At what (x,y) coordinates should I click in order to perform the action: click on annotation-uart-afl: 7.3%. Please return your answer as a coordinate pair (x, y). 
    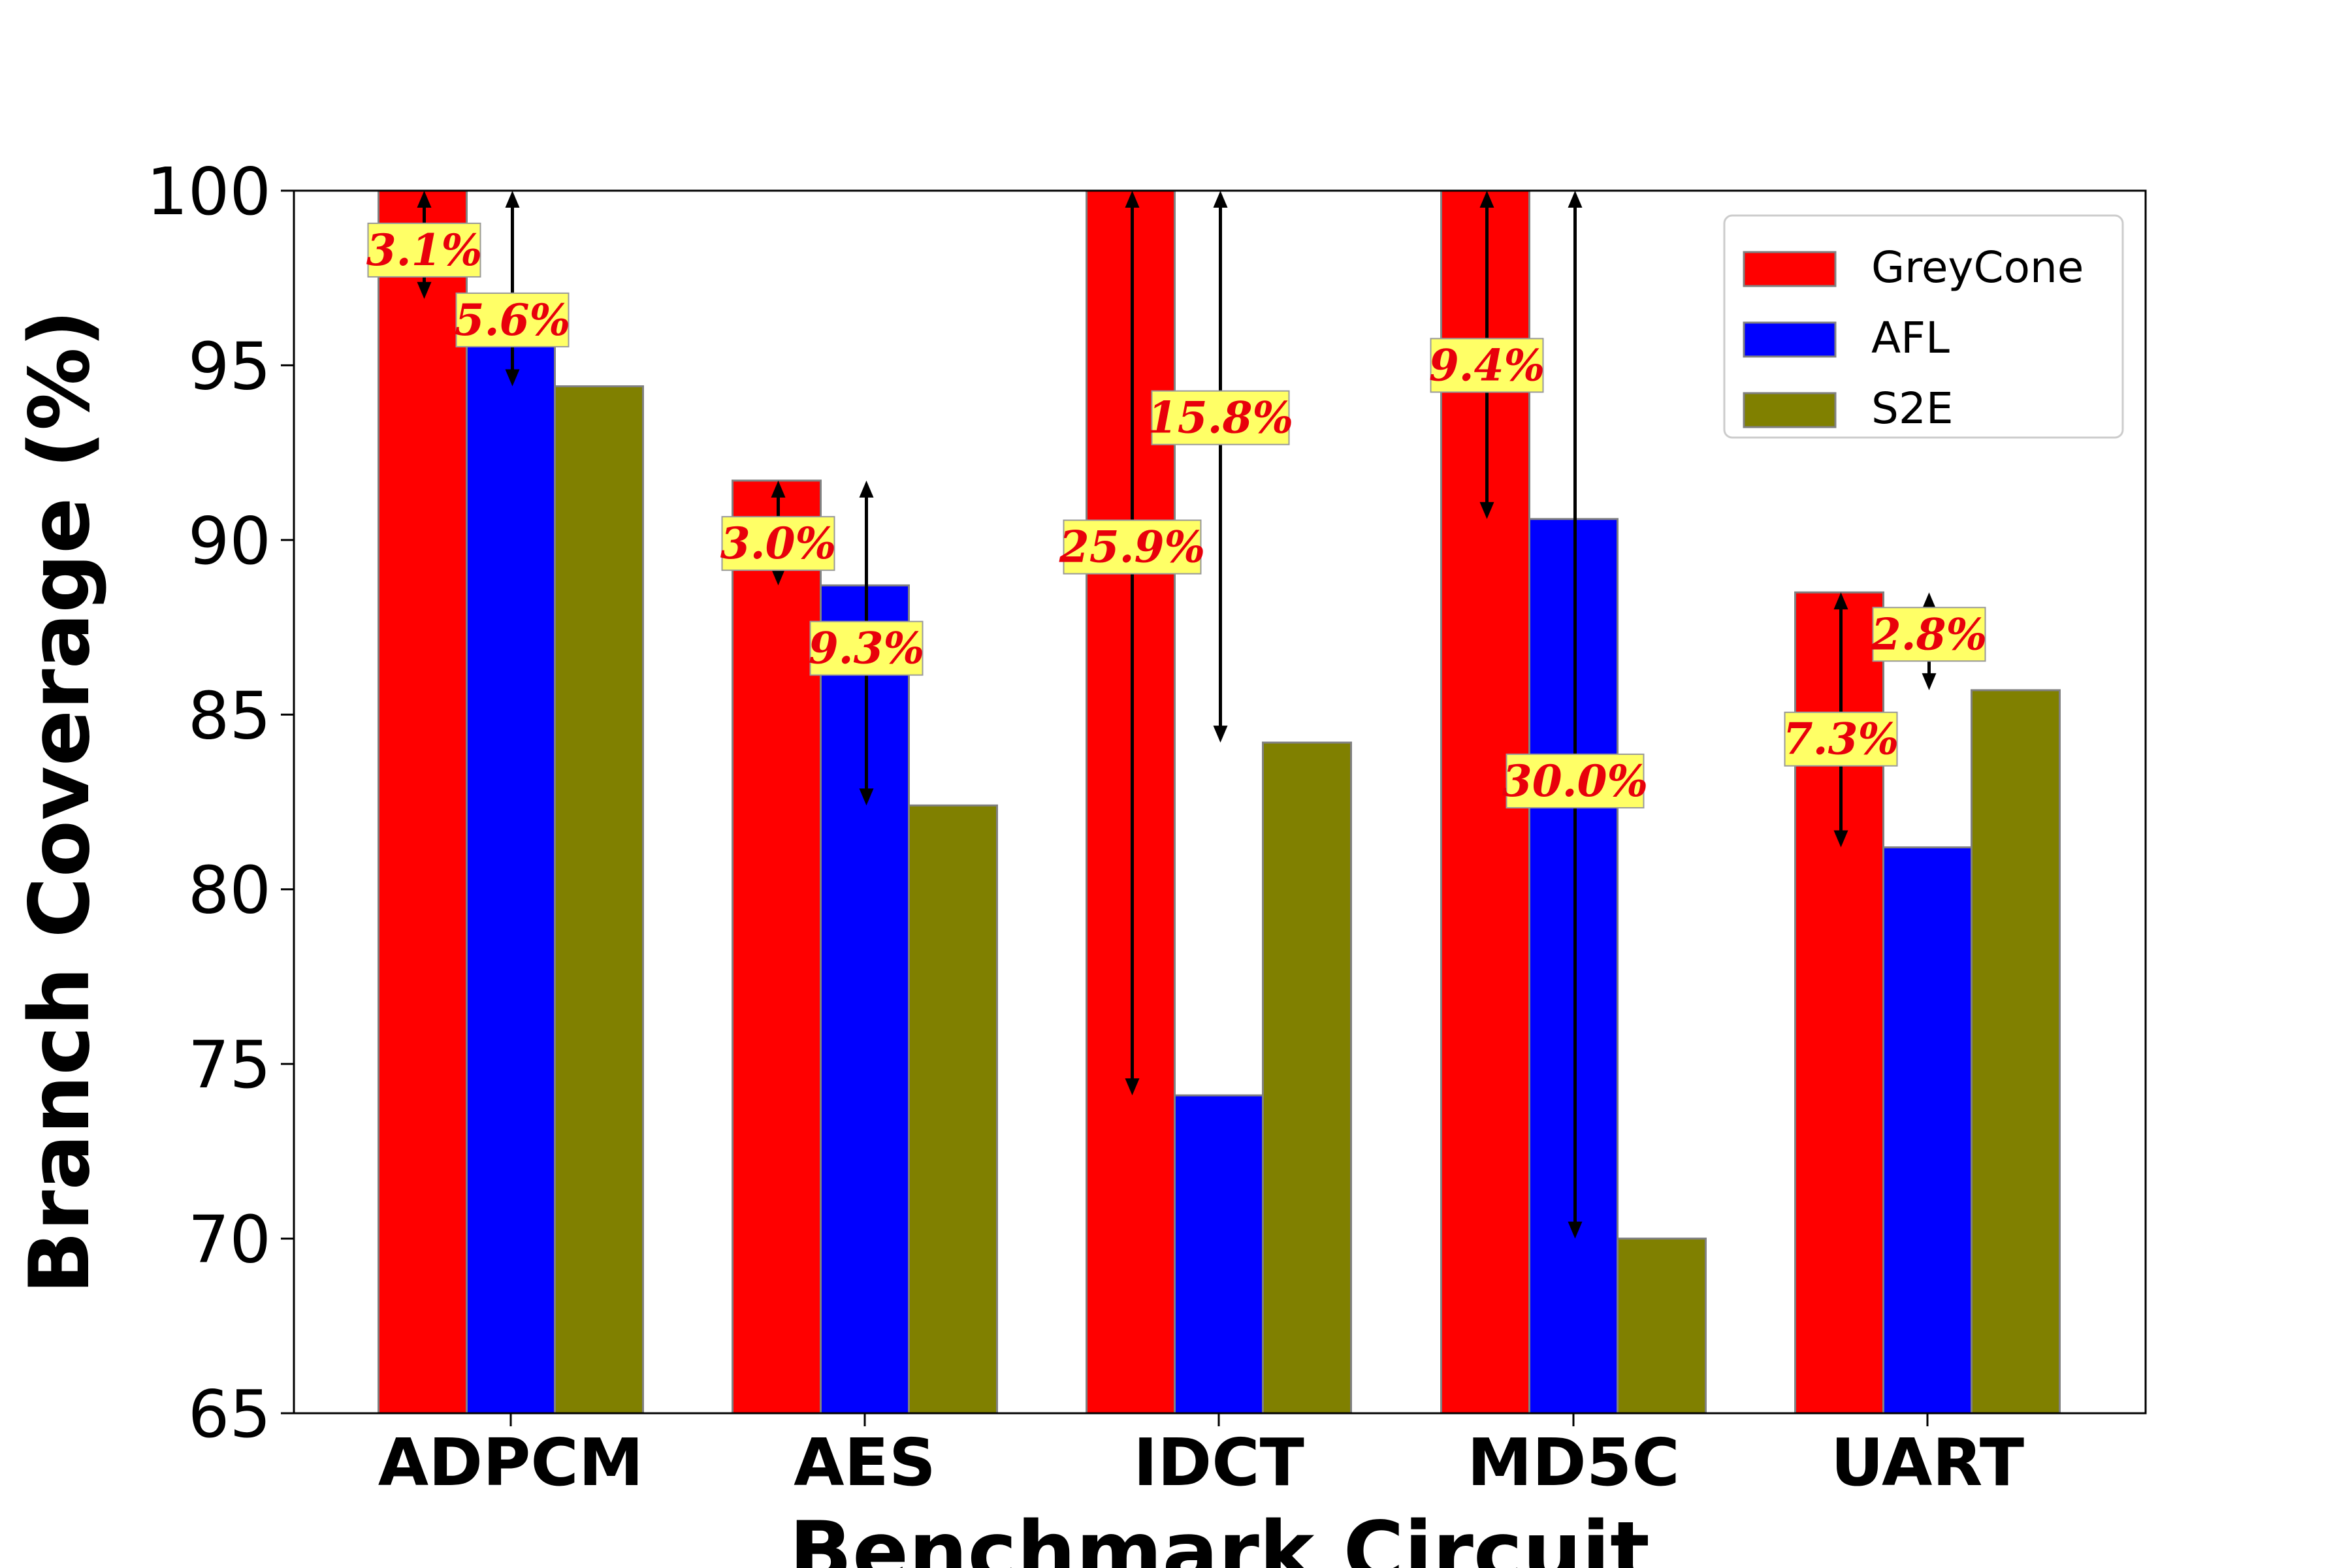
    Looking at the image, I should click on (1841, 720).